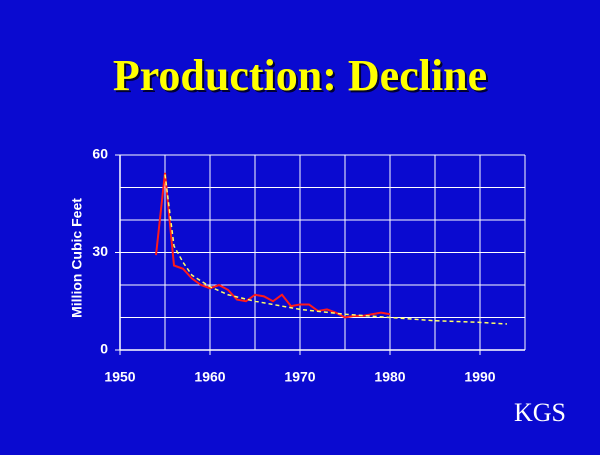  I want to click on x-tick-label: 1950, so click(119, 377).